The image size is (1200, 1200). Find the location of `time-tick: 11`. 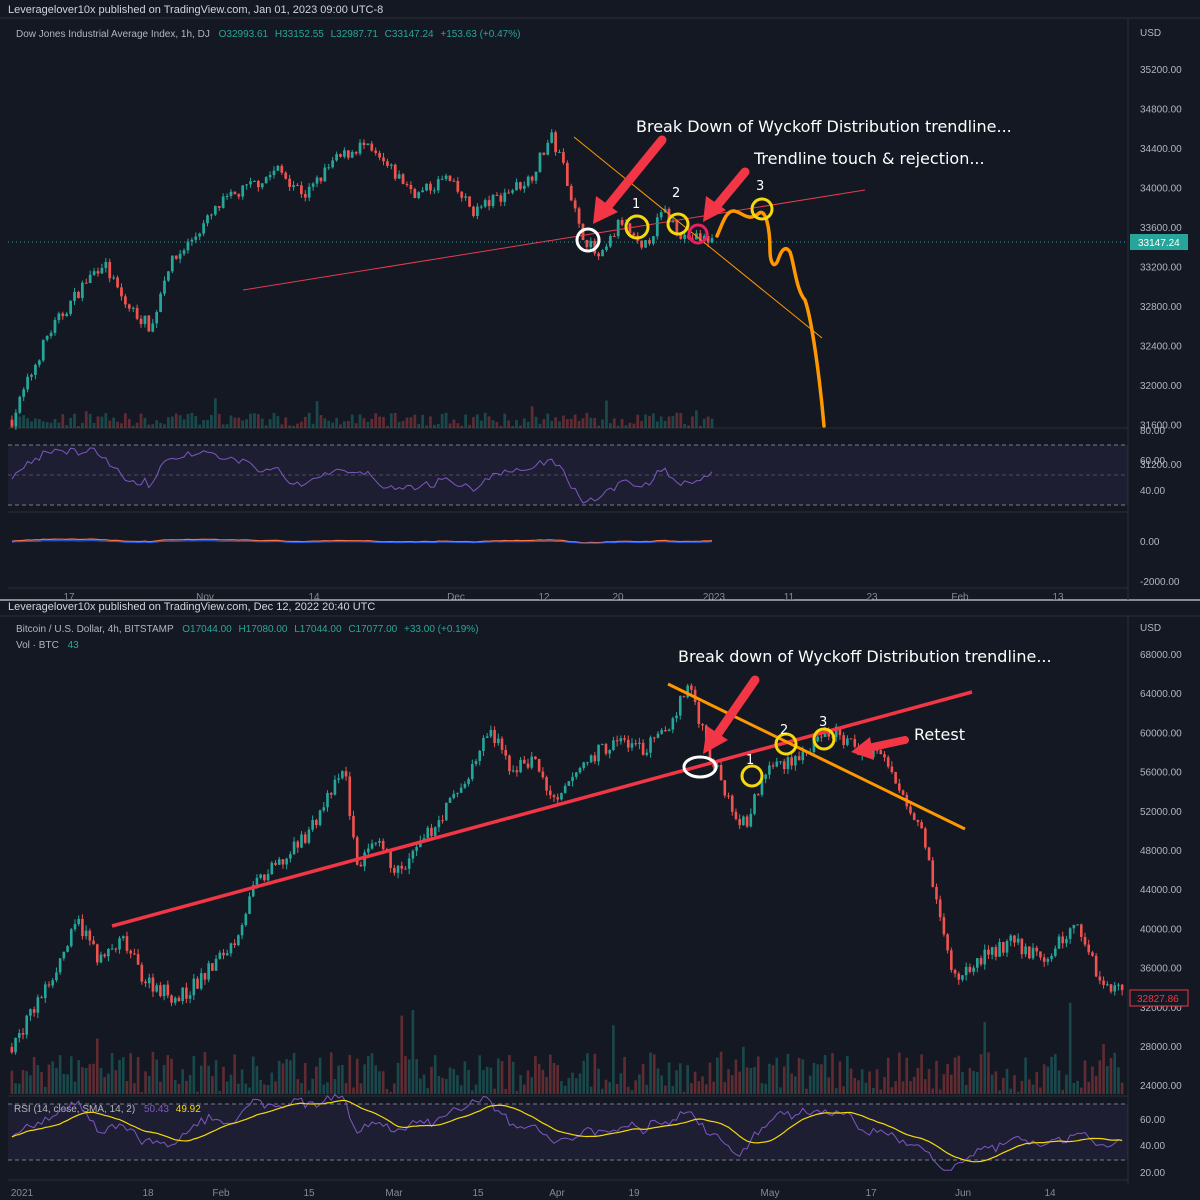

time-tick: 11 is located at coordinates (789, 597).